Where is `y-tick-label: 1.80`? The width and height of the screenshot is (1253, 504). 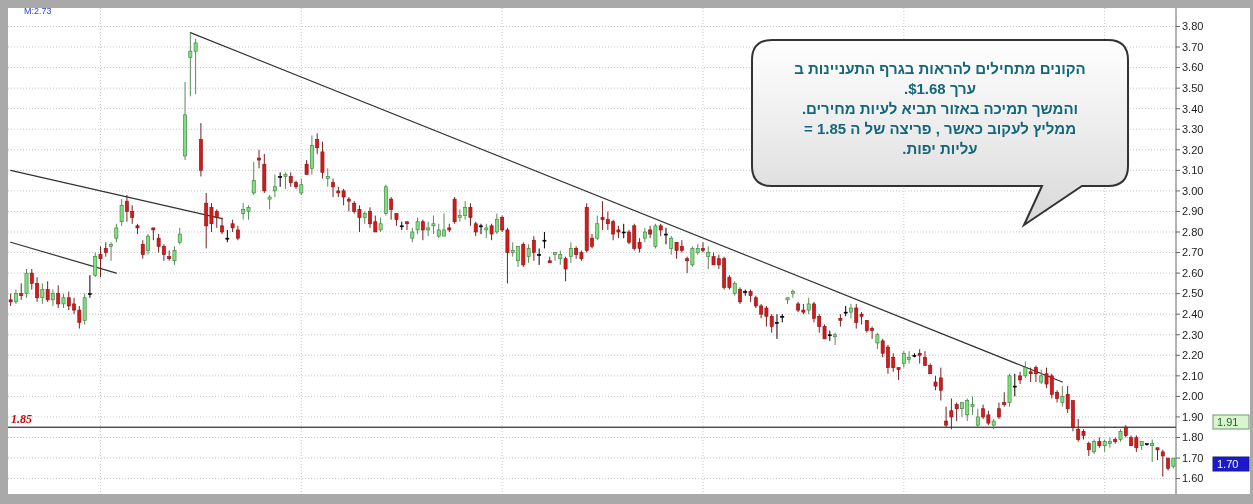
y-tick-label: 1.80 is located at coordinates (1193, 437).